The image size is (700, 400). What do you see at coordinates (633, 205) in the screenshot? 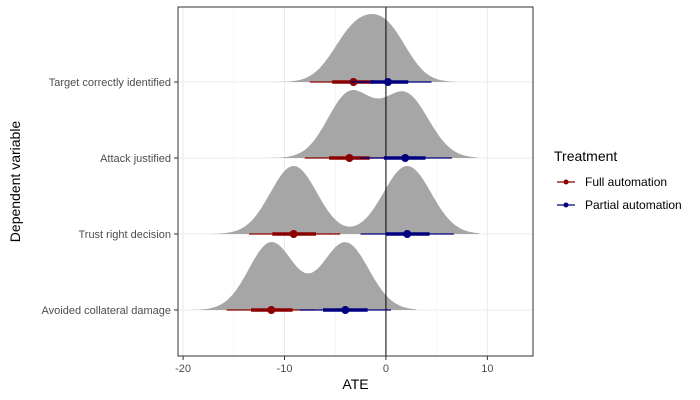
I see `legend-label: Partial automation` at bounding box center [633, 205].